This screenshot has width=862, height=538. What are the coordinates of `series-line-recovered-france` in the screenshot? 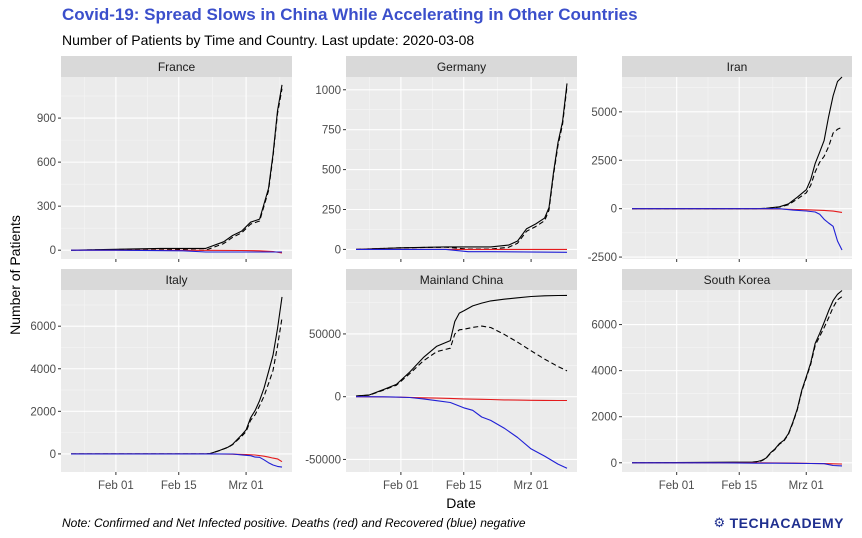 It's located at (176, 251).